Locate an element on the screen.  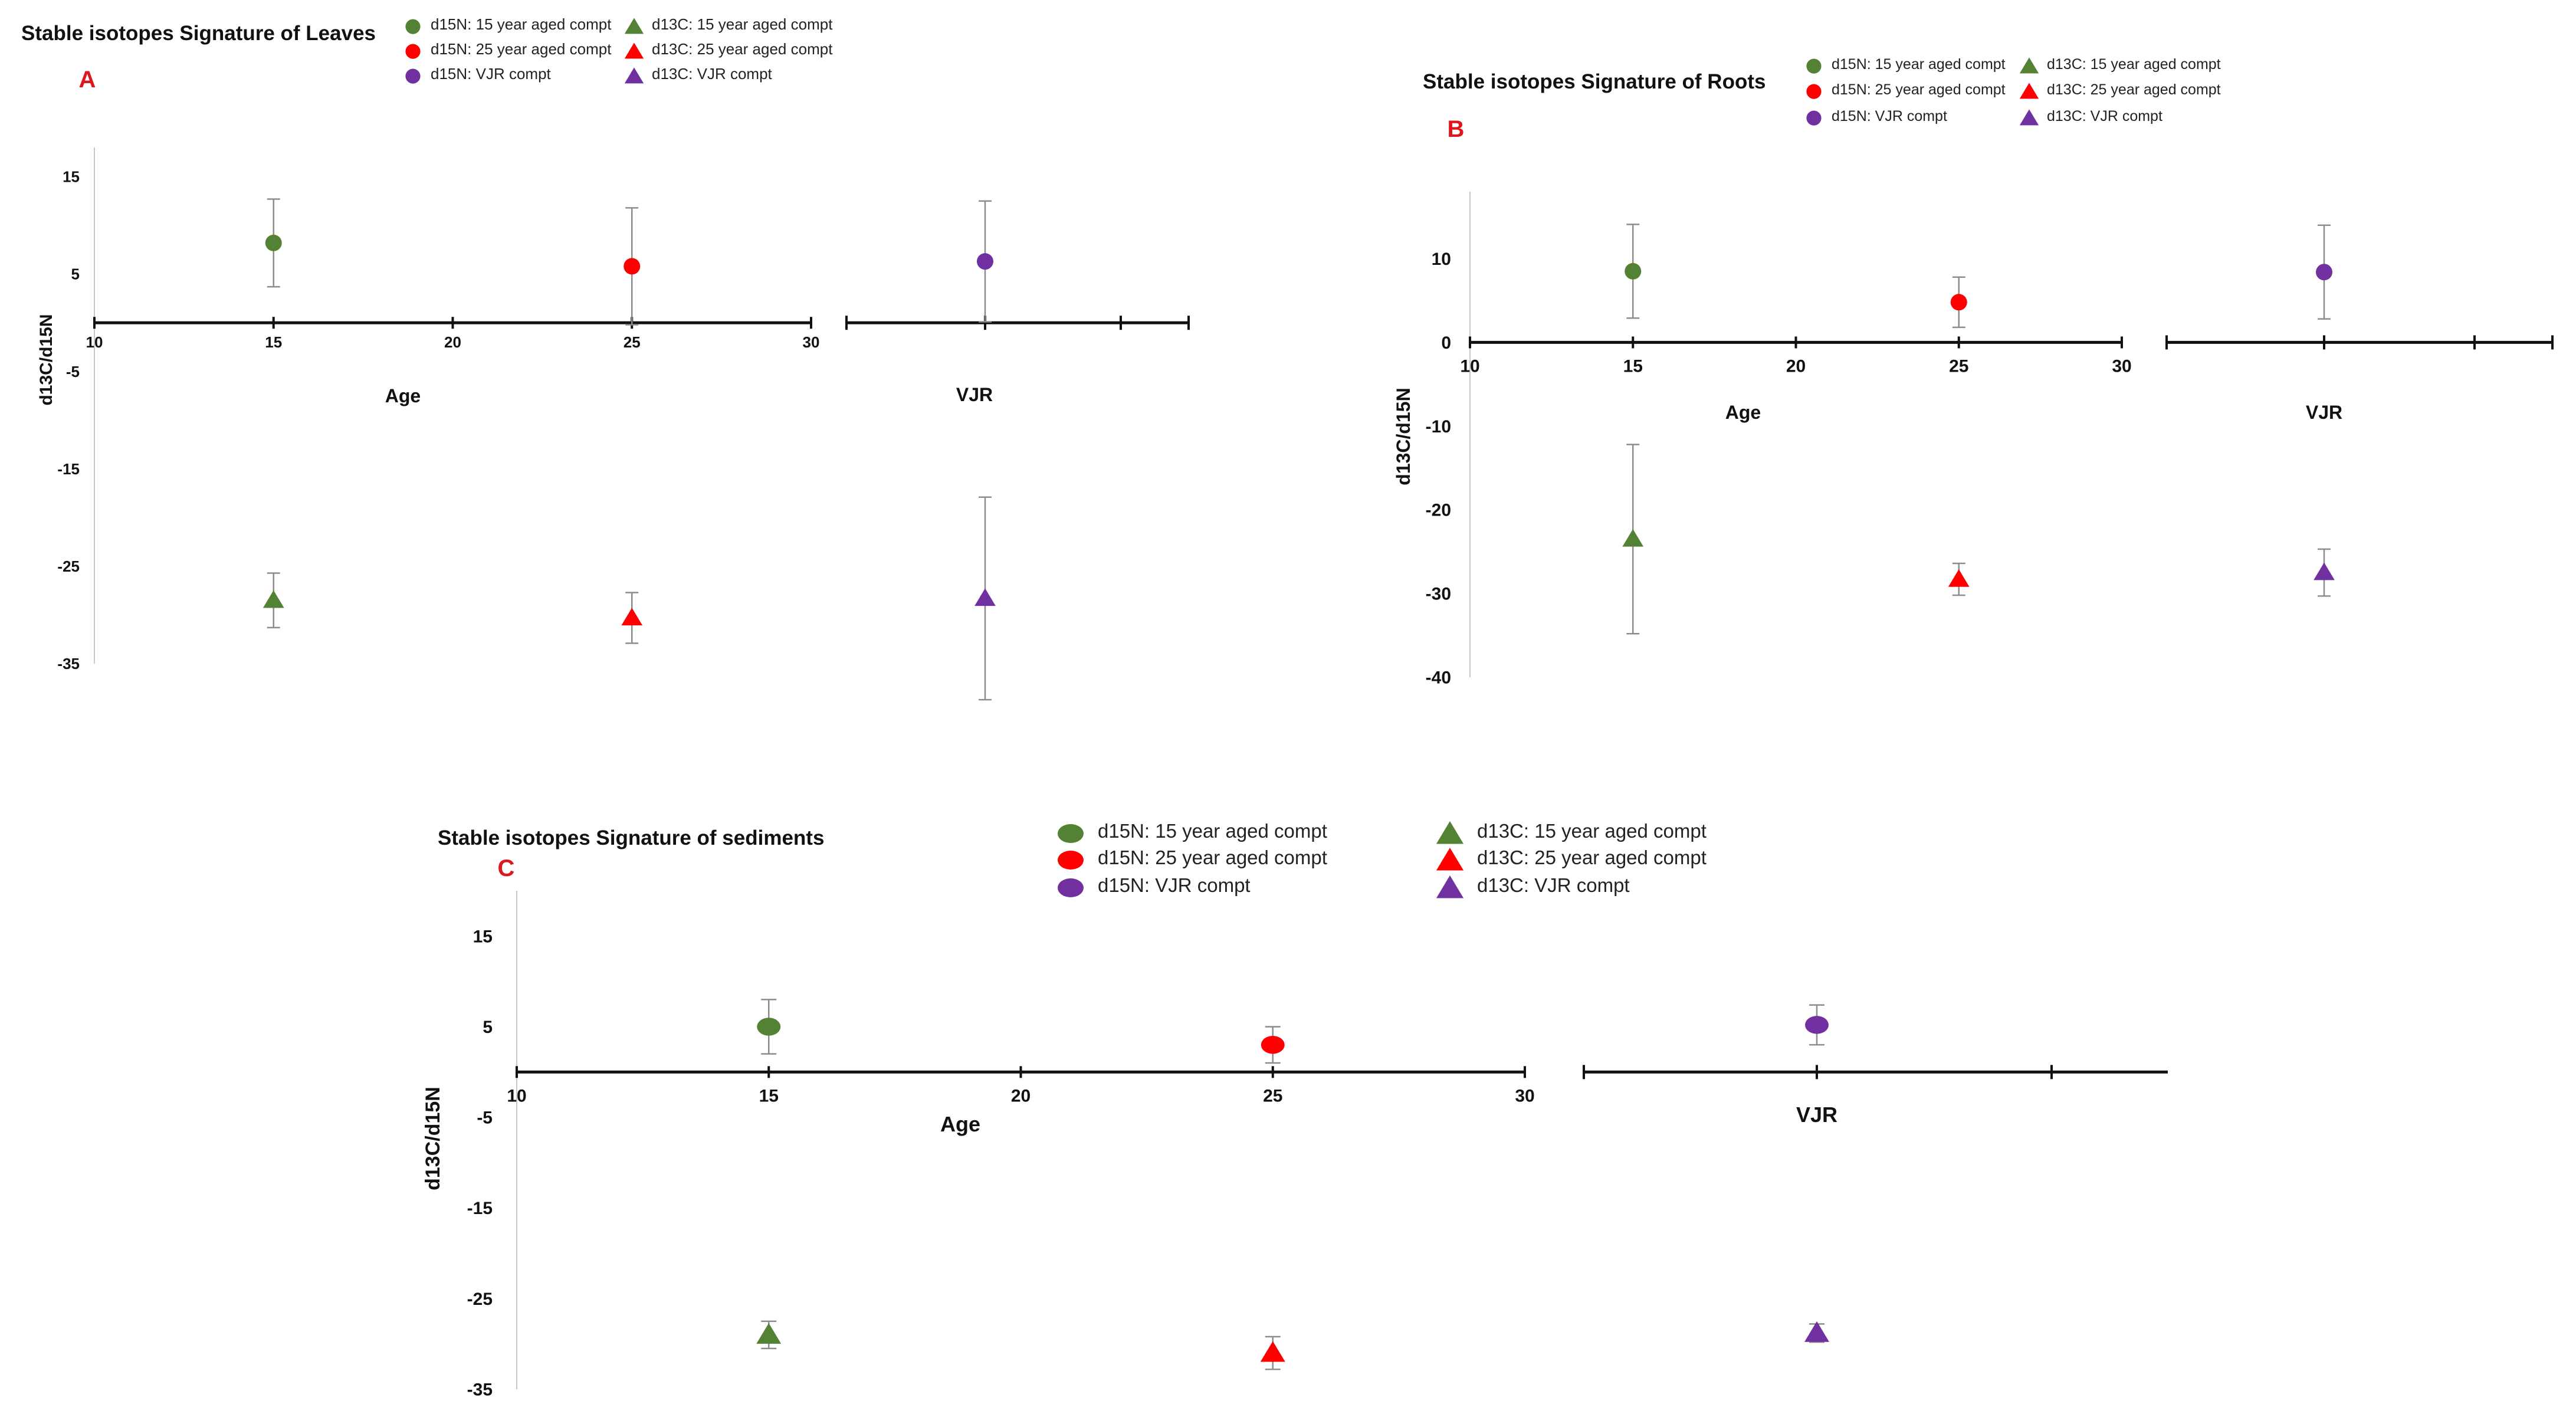
y-tick-label: -10 is located at coordinates (1438, 427).